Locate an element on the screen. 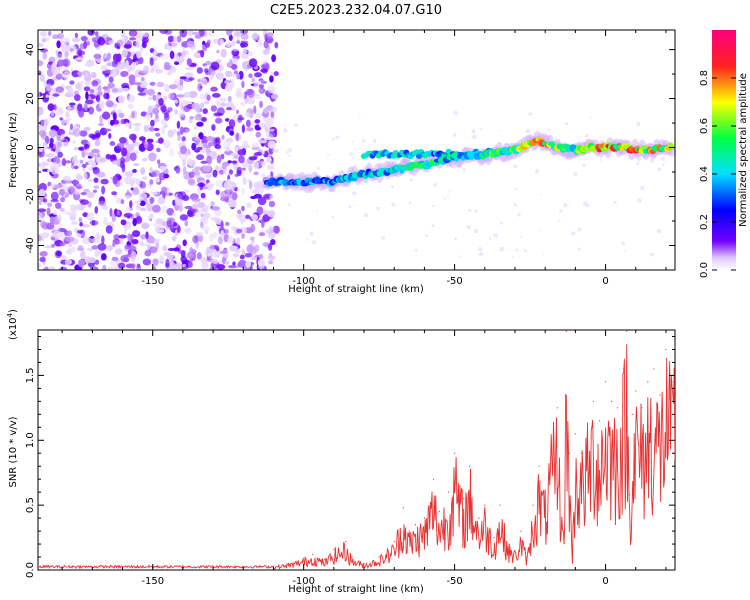  signal-ridge is located at coordinates (469, 162).